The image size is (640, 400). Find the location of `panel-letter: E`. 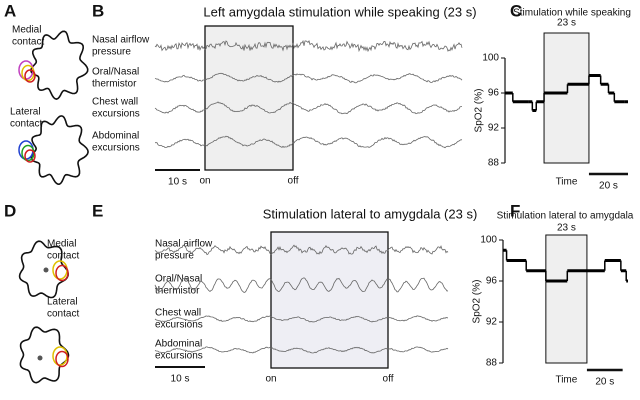

panel-letter: E is located at coordinates (97, 210).